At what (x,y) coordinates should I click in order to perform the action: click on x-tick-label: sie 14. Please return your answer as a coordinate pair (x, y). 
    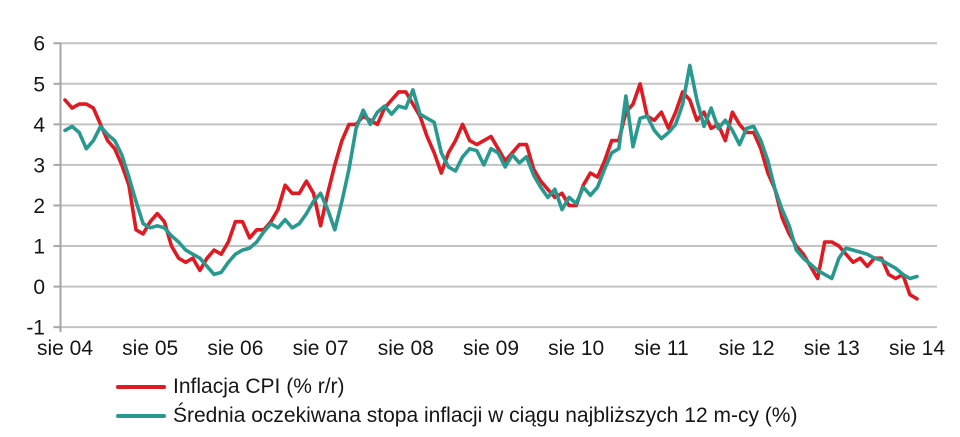
    Looking at the image, I should click on (917, 348).